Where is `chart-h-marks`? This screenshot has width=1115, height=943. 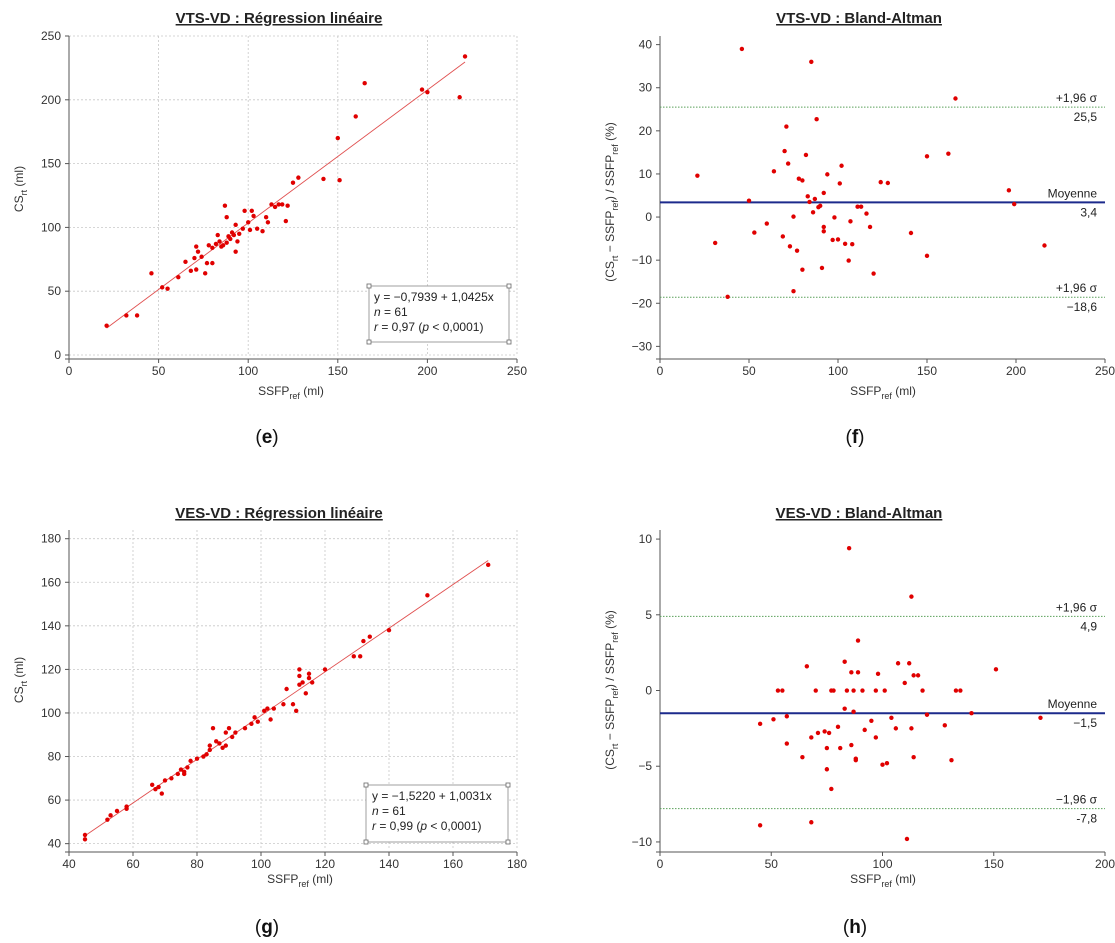
chart-h-marks is located at coordinates (900, 693).